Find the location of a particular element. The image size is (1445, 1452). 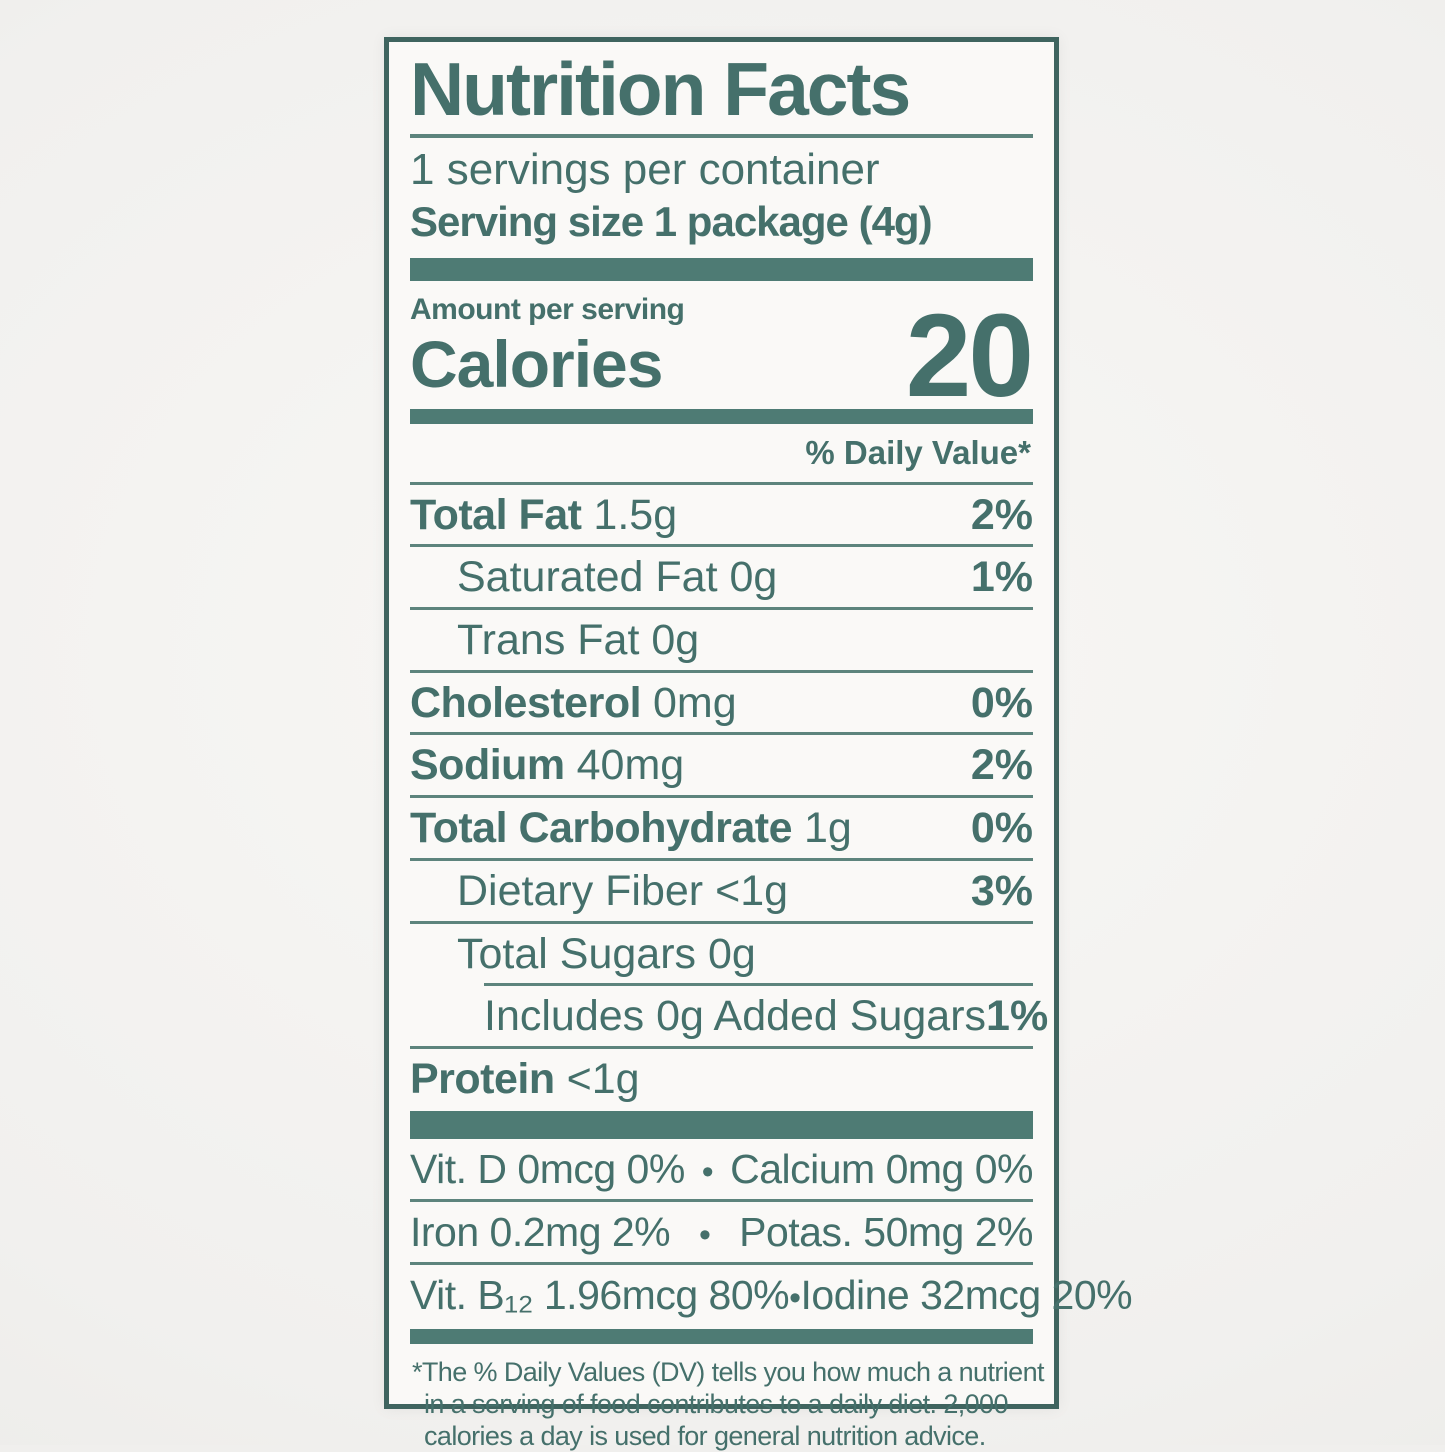

micronutrient-row-b12-iodine: Vit. B₁₂ 1.96mcg 80% • Iodine 32mcg 20% is located at coordinates (771, 1295).